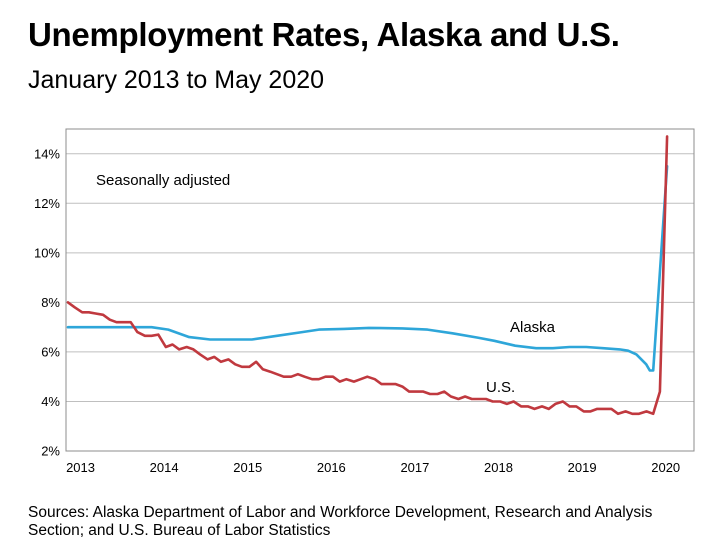 This screenshot has width=727, height=558. I want to click on x-tick-label: 2020, so click(665, 467).